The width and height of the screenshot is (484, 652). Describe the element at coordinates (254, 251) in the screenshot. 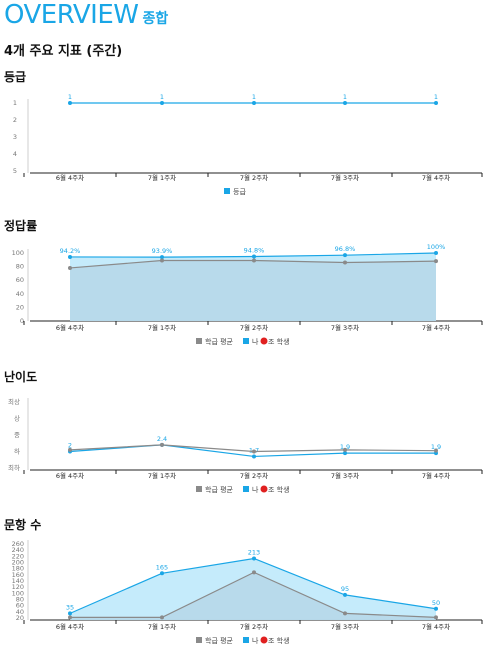

I see `data-label: 94.8%` at that location.